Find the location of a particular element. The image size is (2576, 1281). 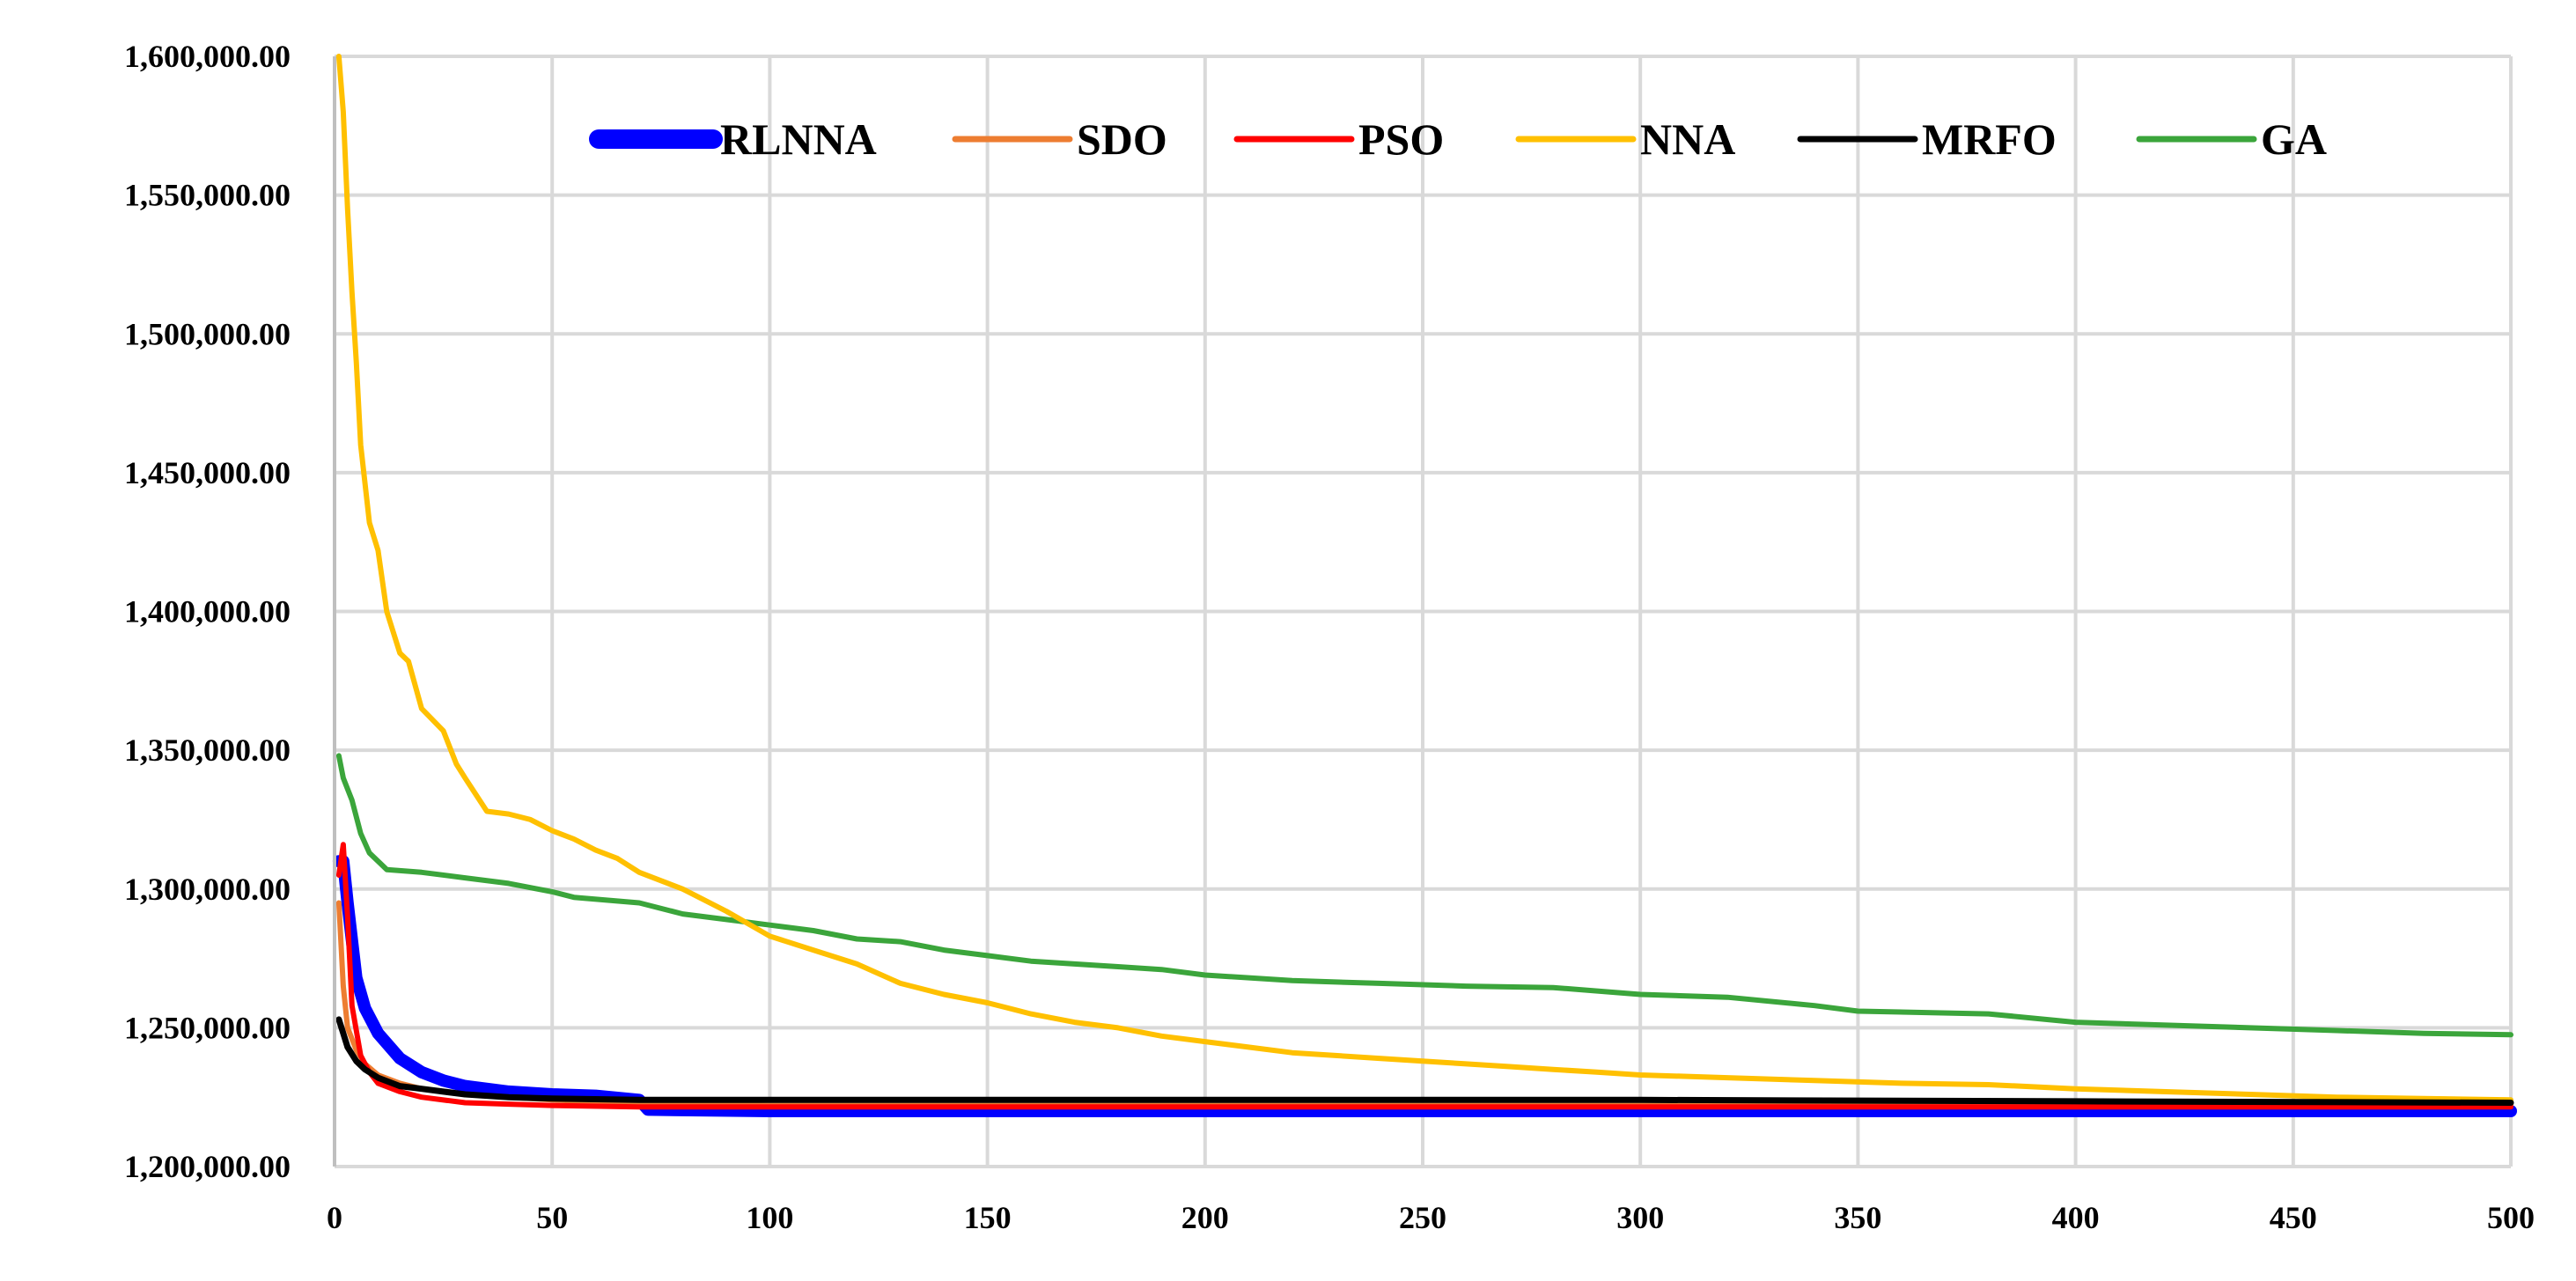

x-tick-label-400: 400 is located at coordinates (2076, 1217).